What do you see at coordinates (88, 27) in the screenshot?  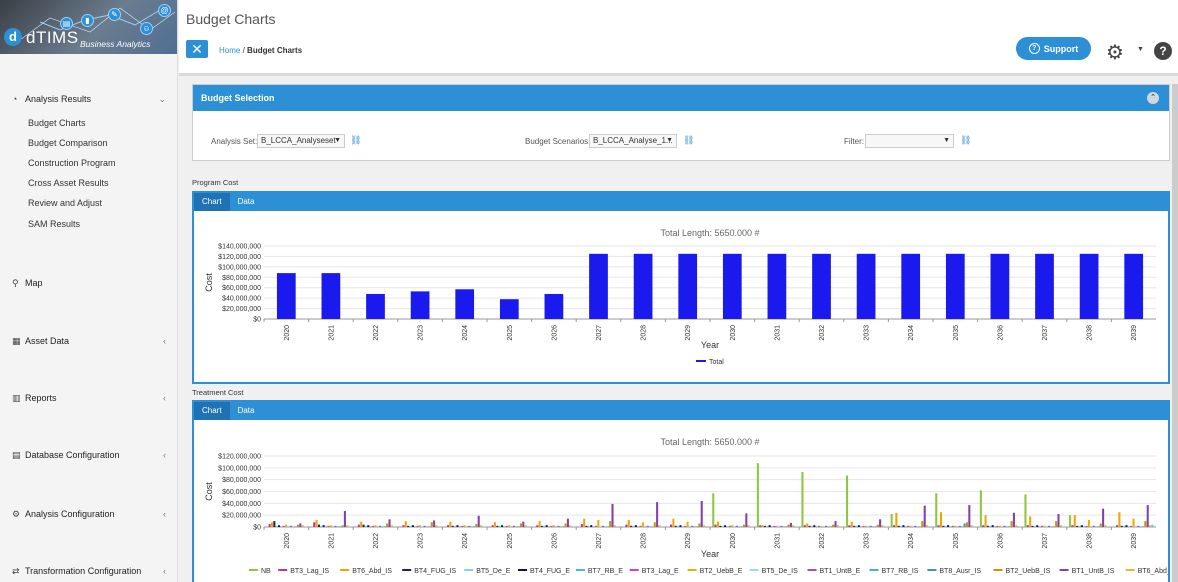 I see `logo: ▤ ▮ ✎ ☺ @ d dTIMS Business Analytics` at bounding box center [88, 27].